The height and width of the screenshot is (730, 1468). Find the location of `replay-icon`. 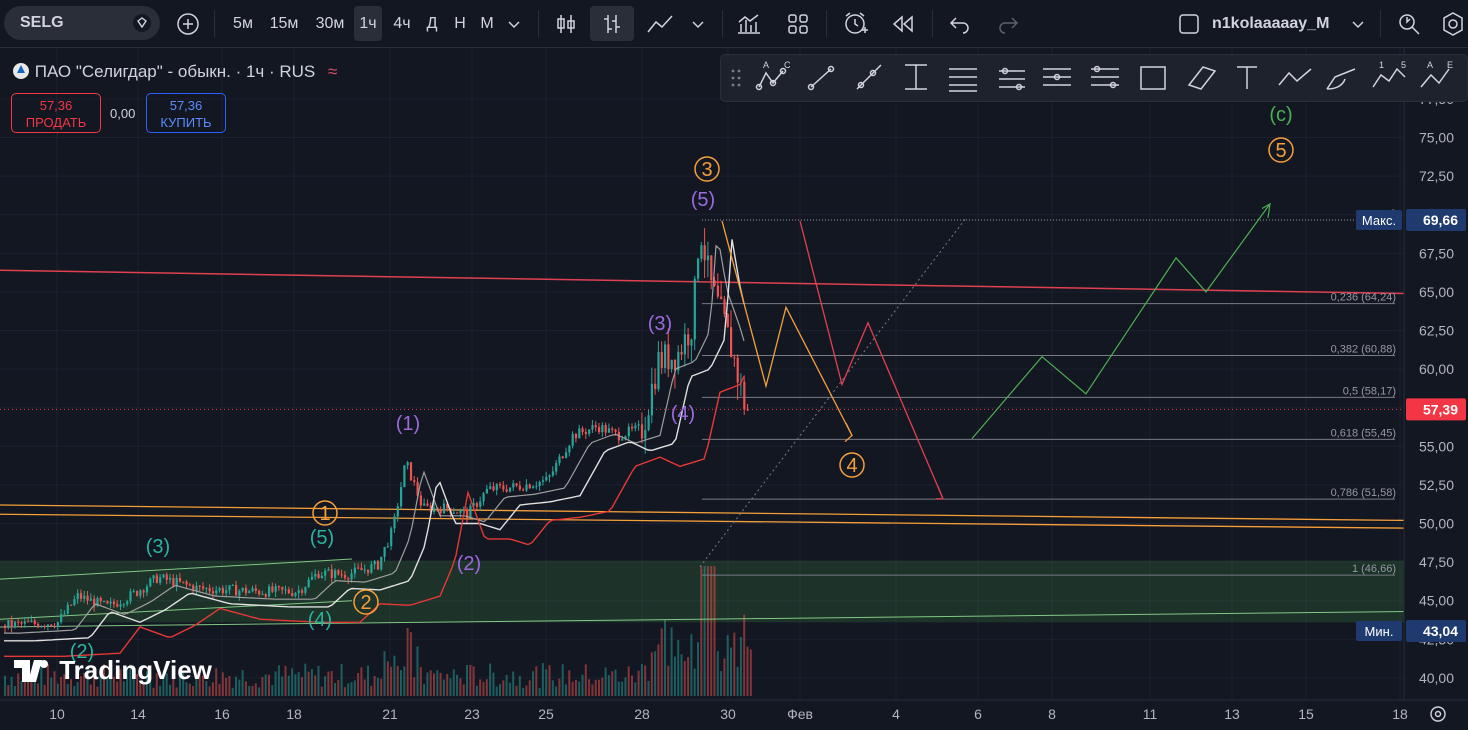

replay-icon is located at coordinates (903, 24).